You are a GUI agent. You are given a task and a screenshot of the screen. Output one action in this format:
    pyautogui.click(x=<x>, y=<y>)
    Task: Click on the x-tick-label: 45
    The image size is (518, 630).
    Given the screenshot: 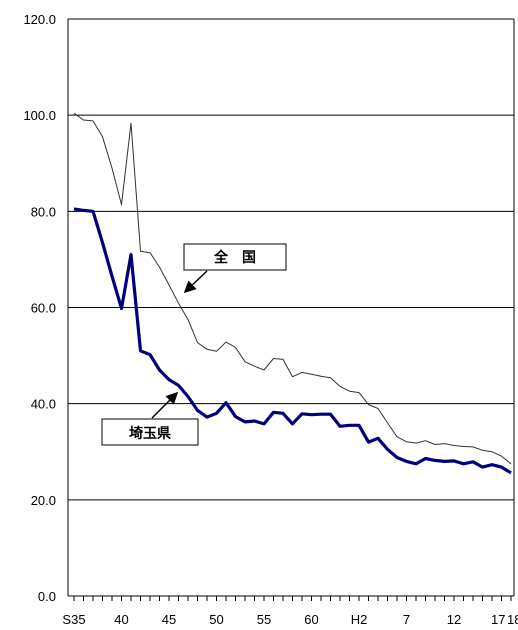 What is the action you would take?
    pyautogui.click(x=169, y=619)
    